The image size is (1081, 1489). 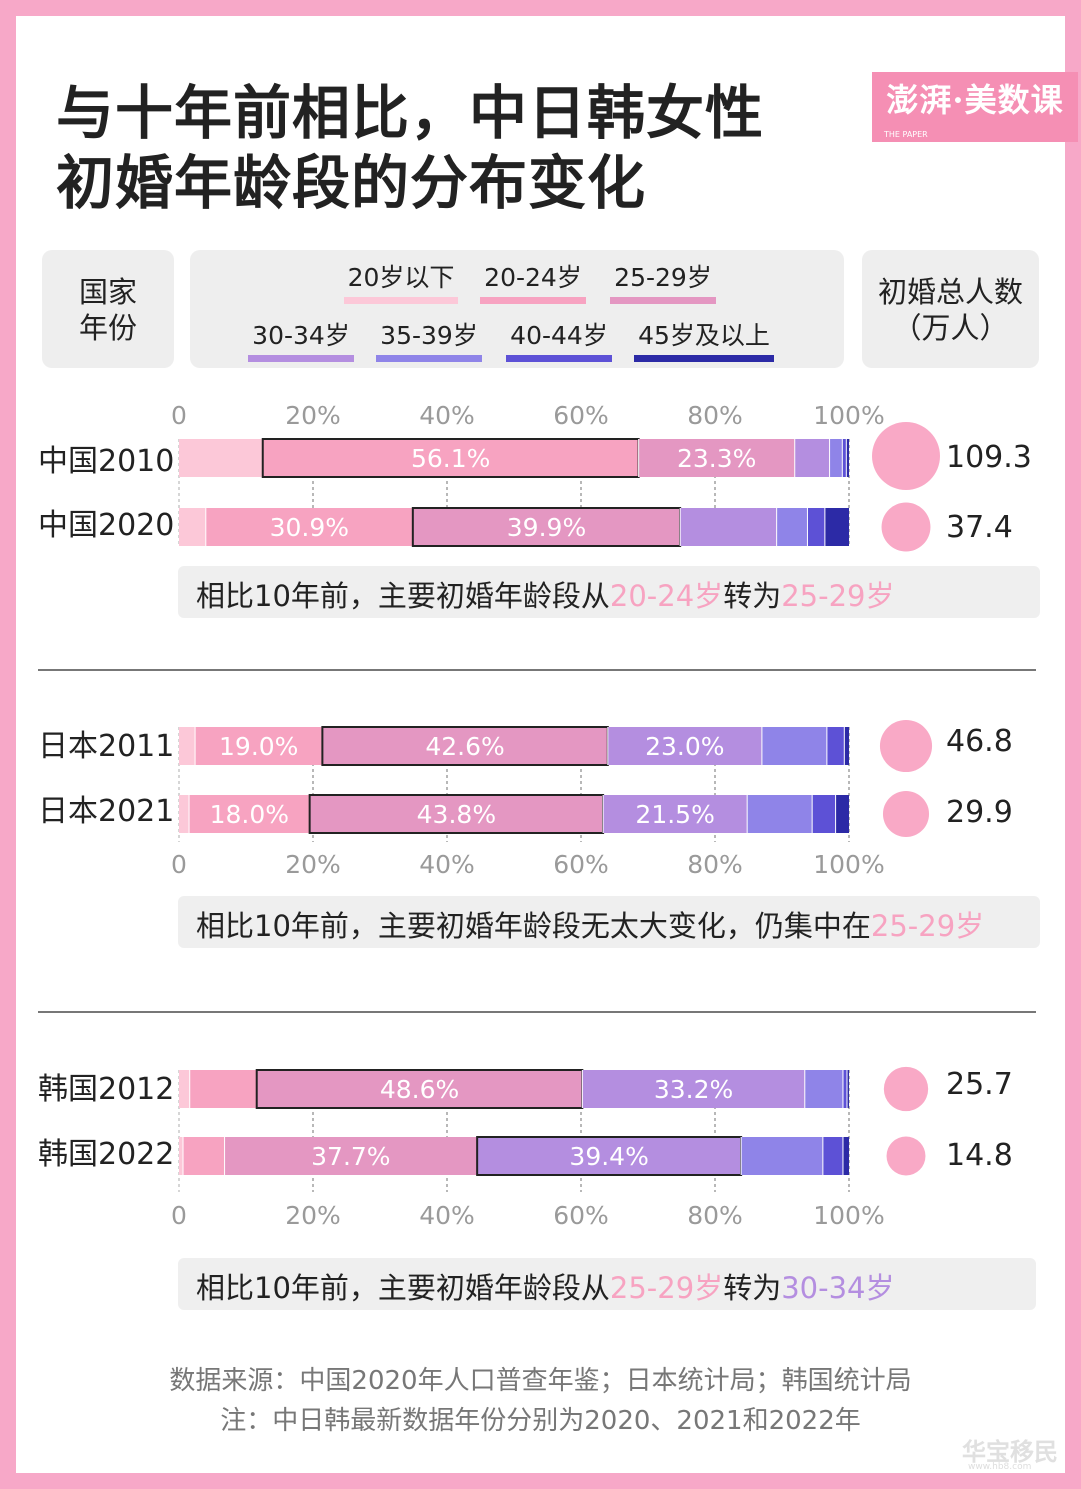 What do you see at coordinates (704, 335) in the screenshot?
I see `legend-label: 45岁及以上` at bounding box center [704, 335].